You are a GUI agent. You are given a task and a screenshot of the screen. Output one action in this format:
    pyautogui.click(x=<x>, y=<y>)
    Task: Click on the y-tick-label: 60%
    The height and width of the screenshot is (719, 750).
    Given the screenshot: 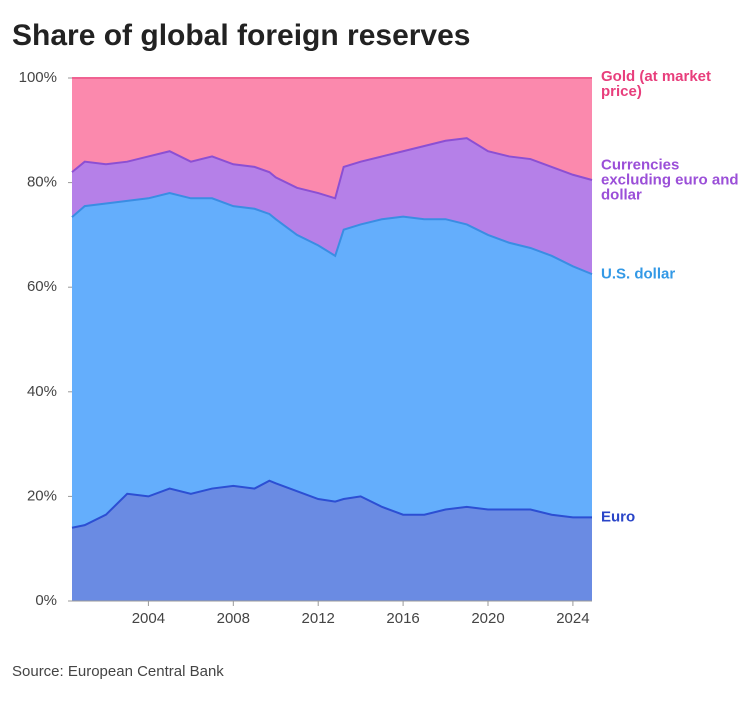 What is the action you would take?
    pyautogui.click(x=42, y=286)
    